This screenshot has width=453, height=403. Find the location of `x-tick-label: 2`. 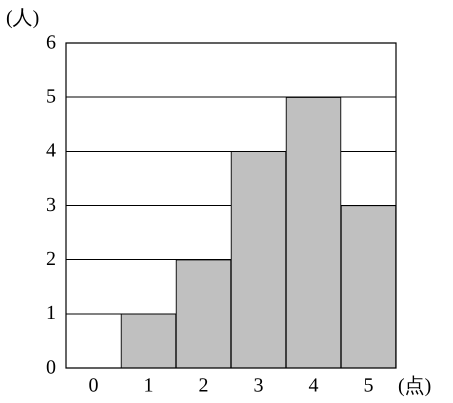

x-tick-label: 2 is located at coordinates (203, 385).